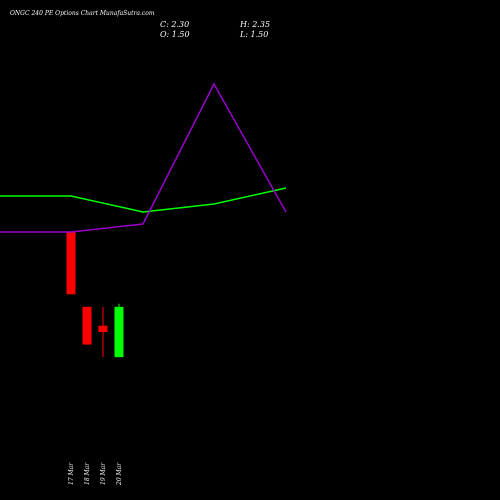  I want to click on date-tick-label: 20 Mar, so click(119, 474).